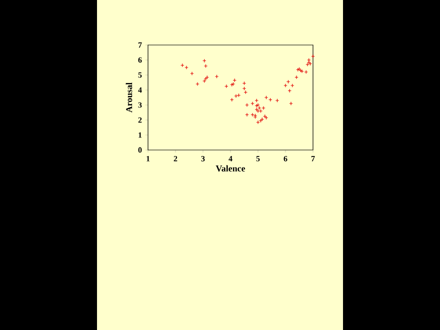 This screenshot has width=440, height=330. What do you see at coordinates (129, 97) in the screenshot?
I see `y-axis-title: Arousal` at bounding box center [129, 97].